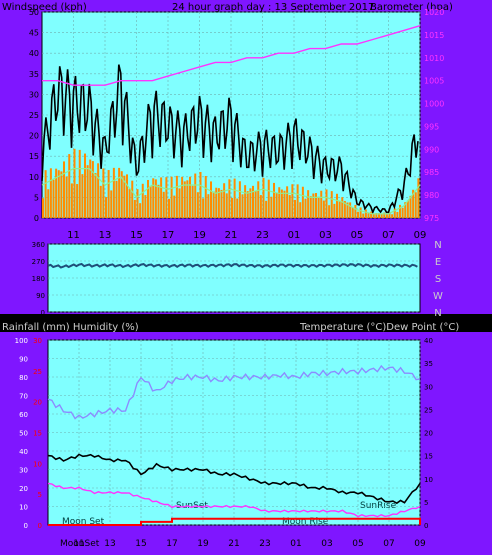 The image size is (492, 555). What do you see at coordinates (192, 506) in the screenshot?
I see `sun-set-annotation: SunSet` at bounding box center [192, 506].